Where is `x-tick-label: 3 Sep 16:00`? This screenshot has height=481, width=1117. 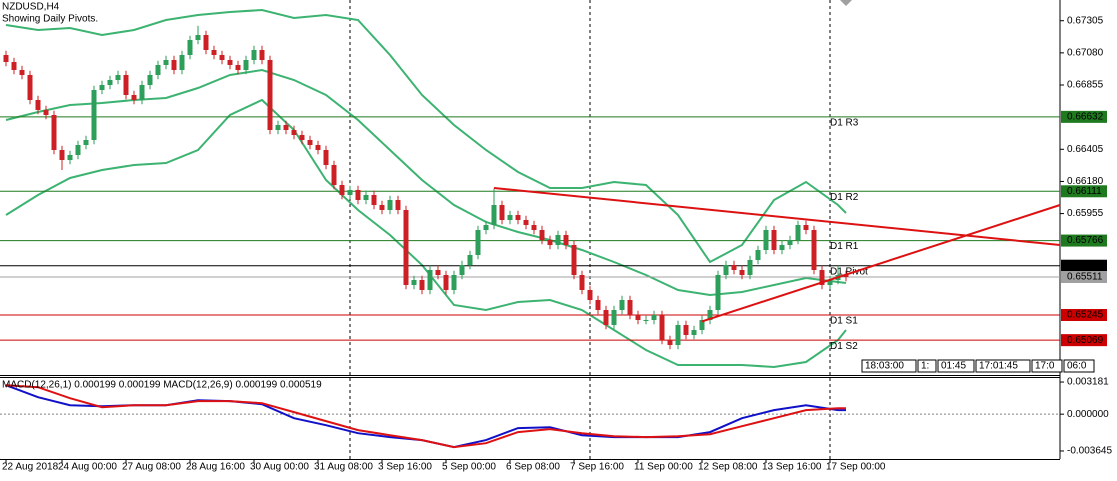
x-tick-label: 3 Sep 16:00 is located at coordinates (405, 467).